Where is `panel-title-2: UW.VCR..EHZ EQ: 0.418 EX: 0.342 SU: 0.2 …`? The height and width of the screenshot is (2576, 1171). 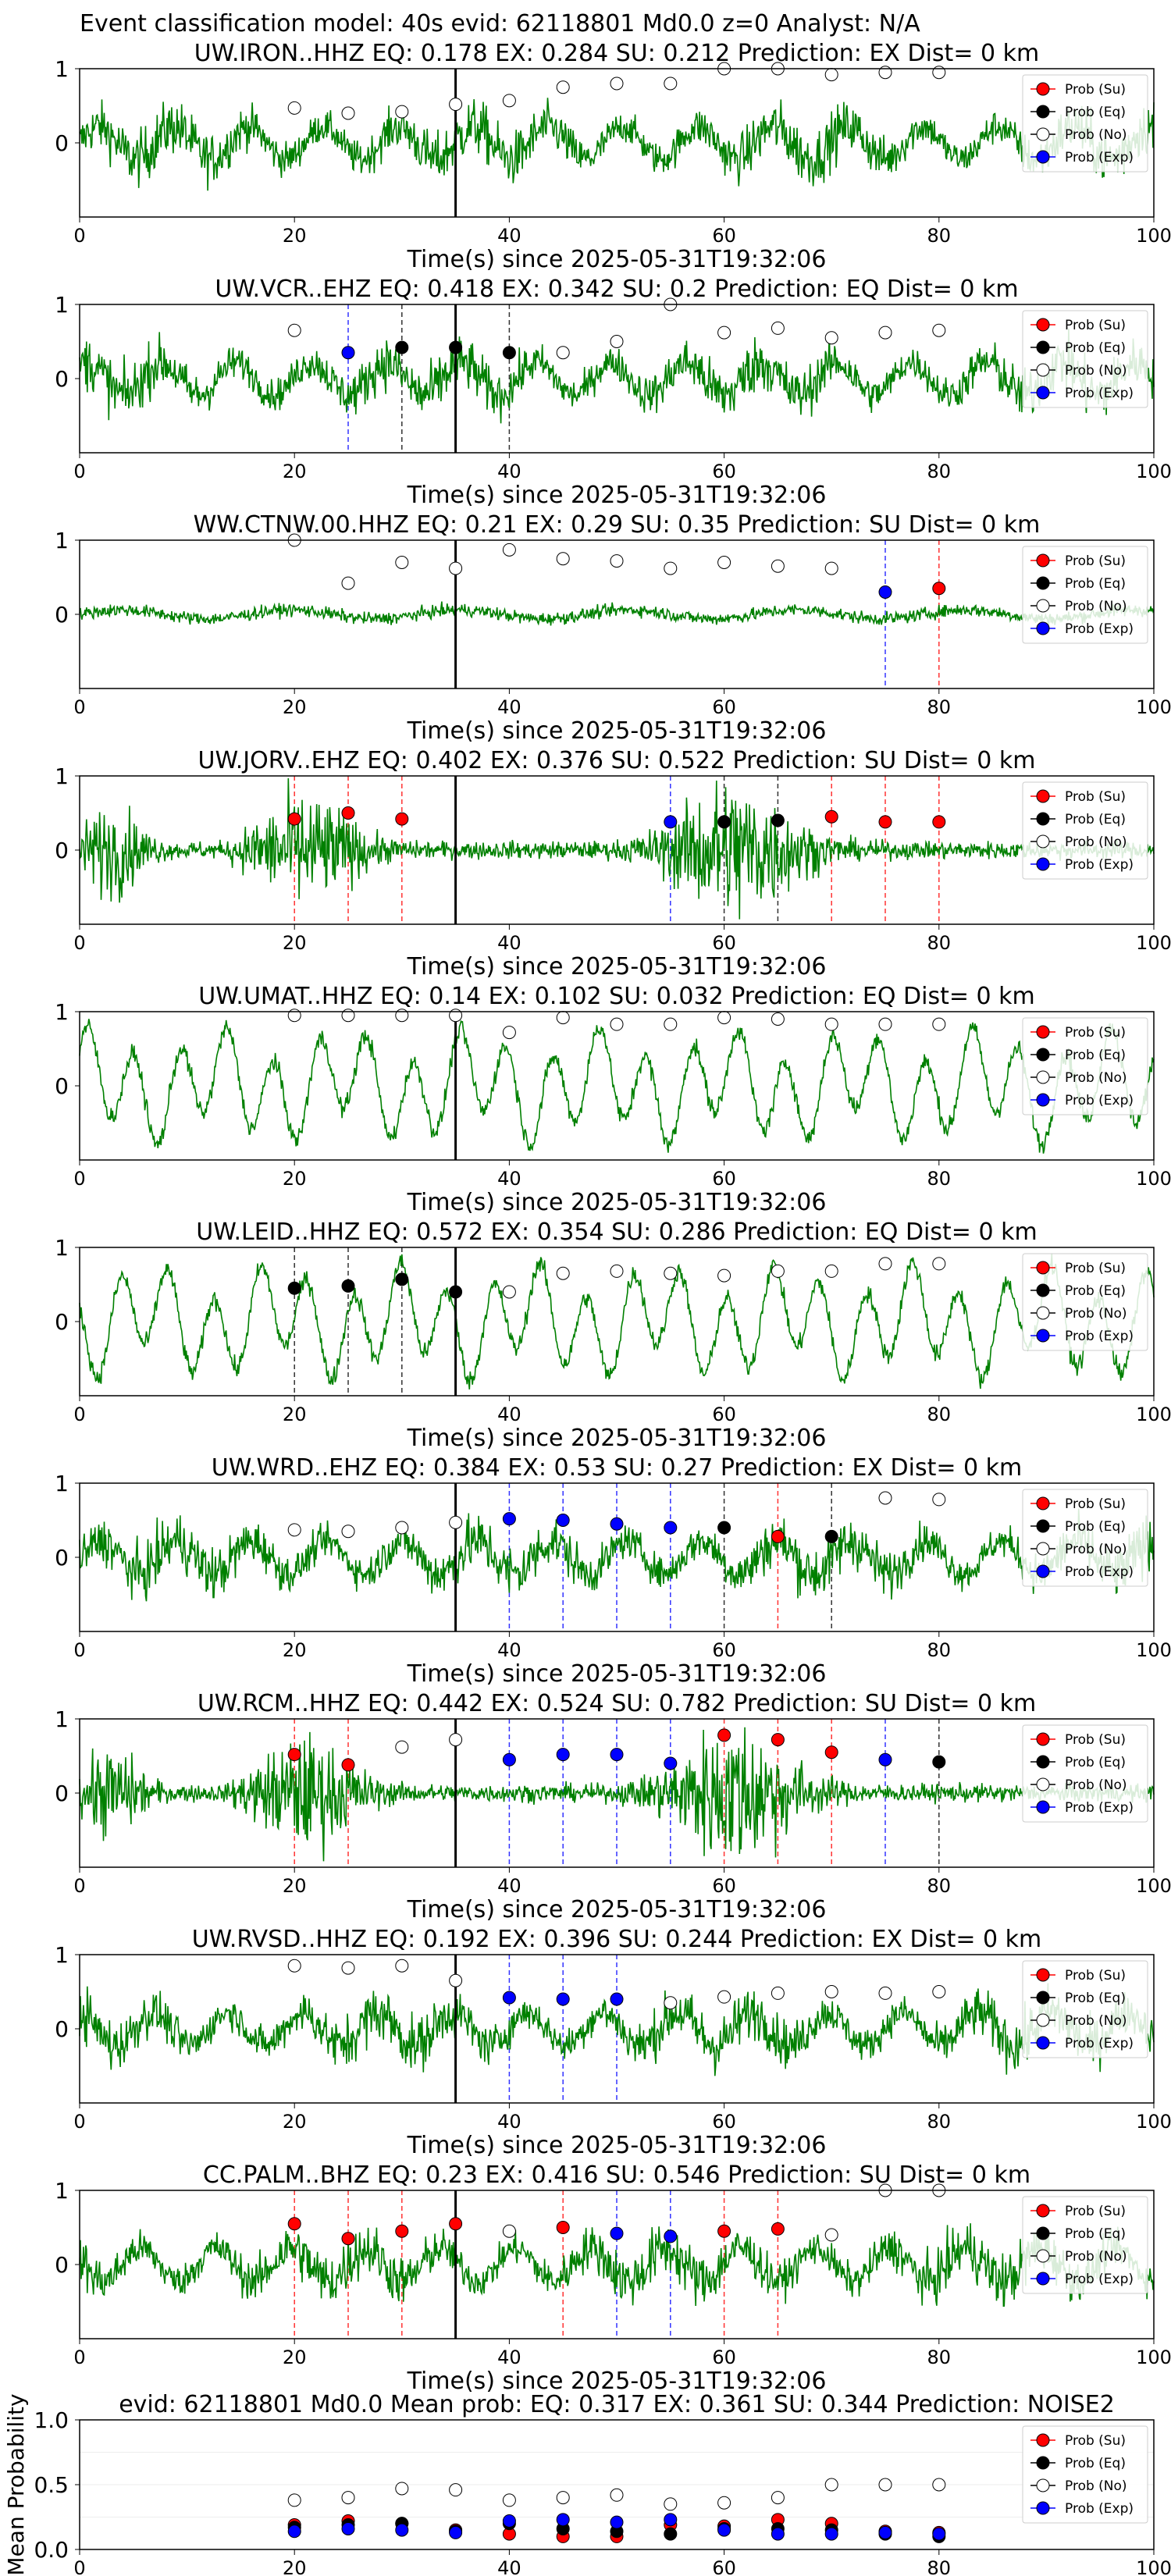
panel-title-2: UW.VCR..EHZ EQ: 0.418 EX: 0.342 SU: 0.2 … is located at coordinates (616, 289).